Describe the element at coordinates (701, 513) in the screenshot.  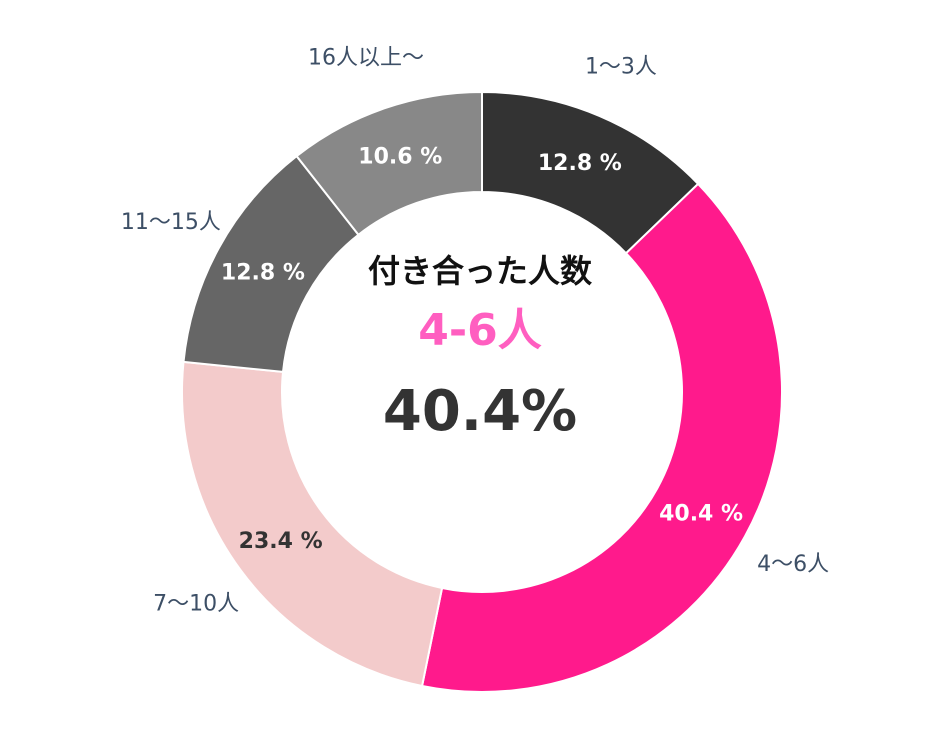
I see `slice-percent-label: 40.4 %` at that location.